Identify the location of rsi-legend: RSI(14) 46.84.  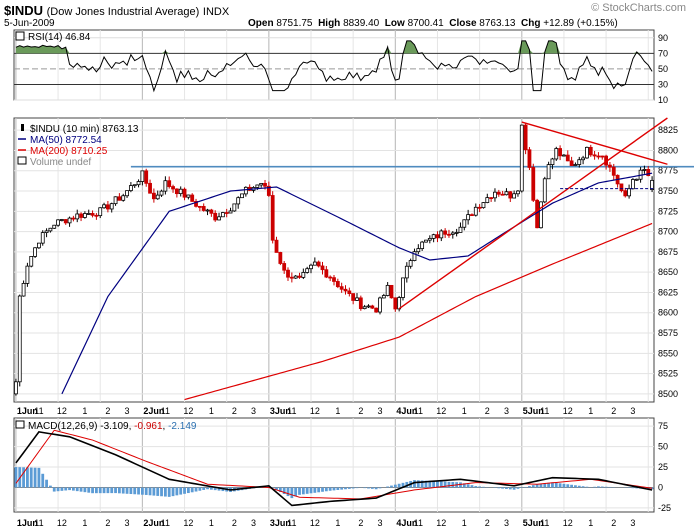
(59, 37).